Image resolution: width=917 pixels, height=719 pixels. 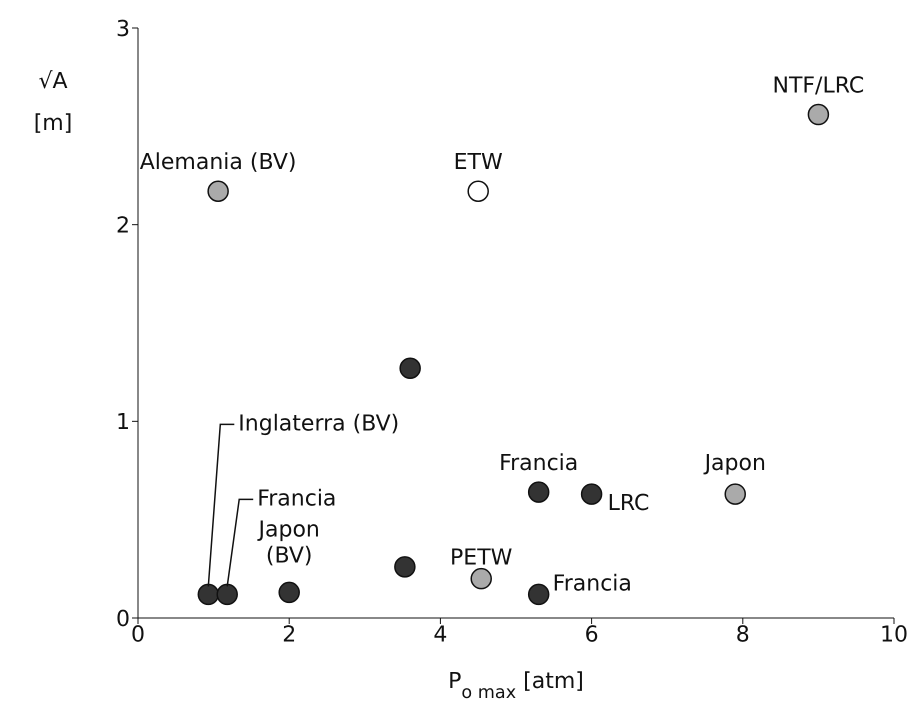 I want to click on annotation: Alemania (BV), so click(x=218, y=163).